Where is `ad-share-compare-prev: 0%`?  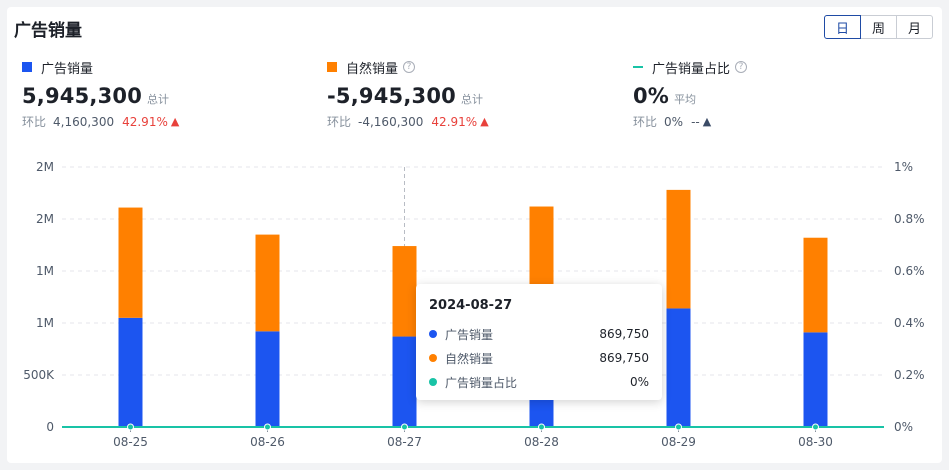
ad-share-compare-prev: 0% is located at coordinates (674, 121).